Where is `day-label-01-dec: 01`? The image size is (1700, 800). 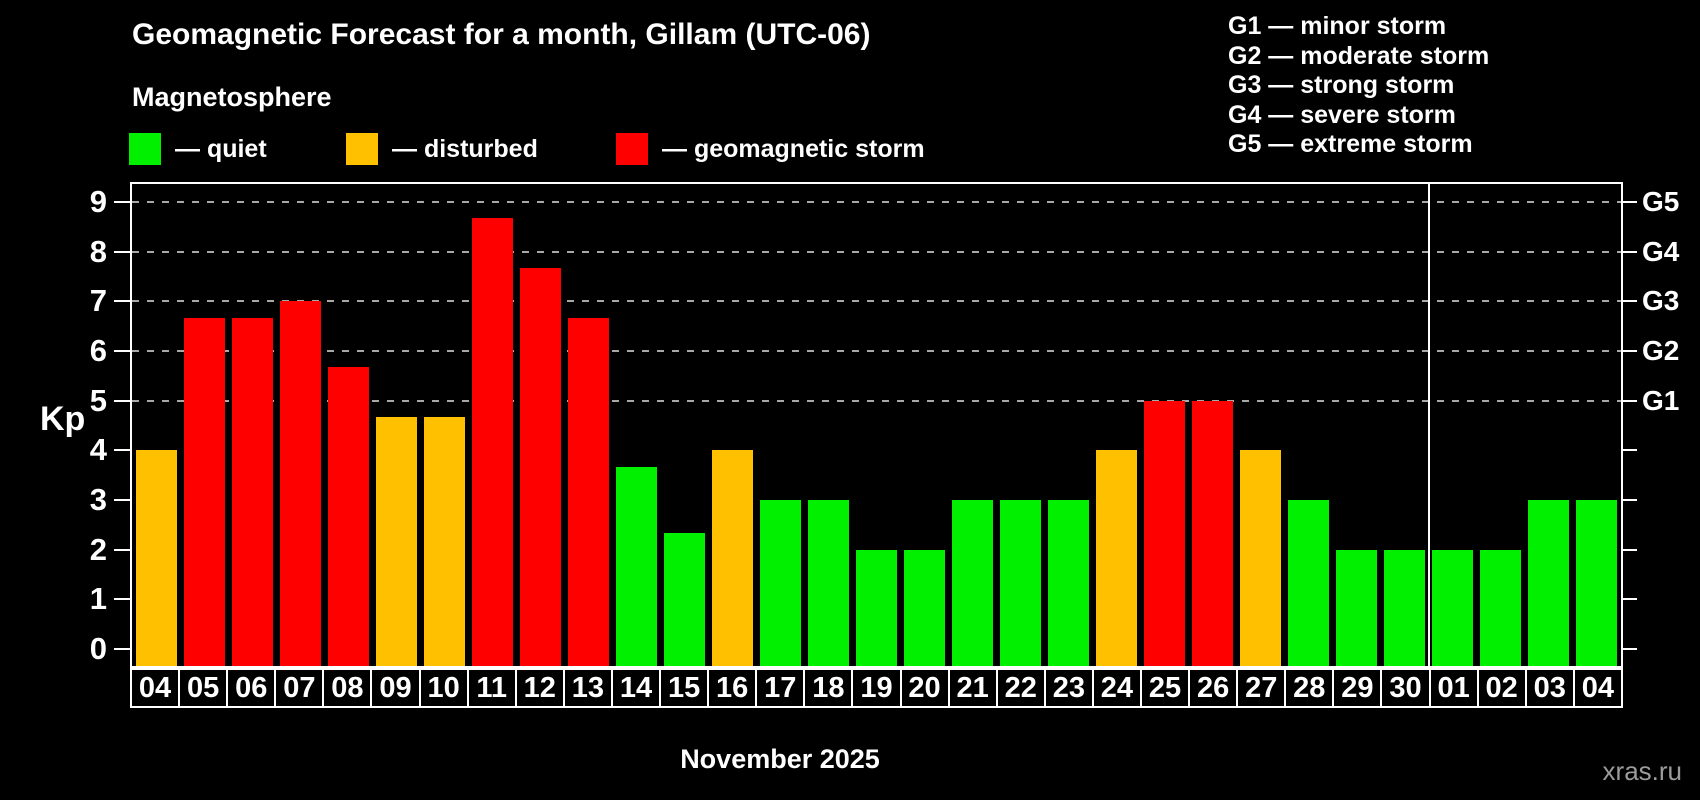
day-label-01-dec: 01 is located at coordinates (1452, 688).